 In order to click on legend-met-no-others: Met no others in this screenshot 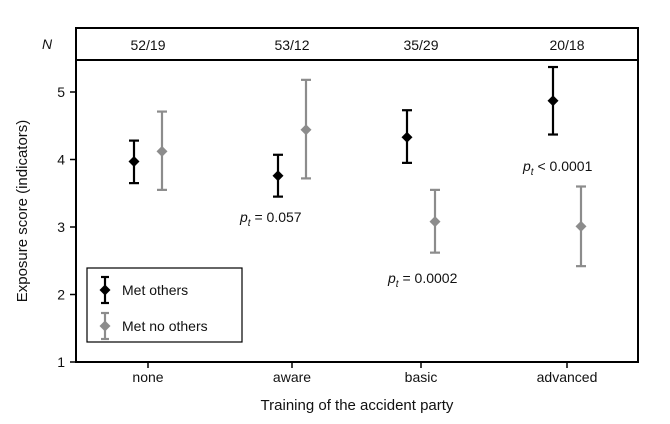, I will do `click(153, 326)`.